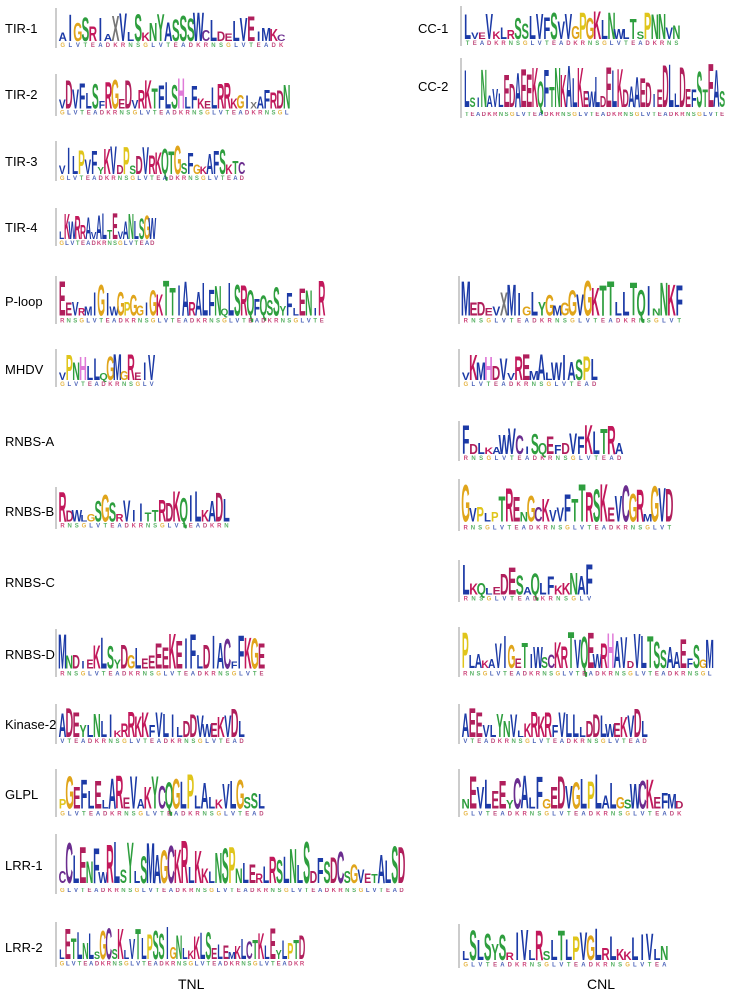 The width and height of the screenshot is (750, 1006). Describe the element at coordinates (115, 244) in the screenshot. I see `logo-letter-minor: S` at that location.